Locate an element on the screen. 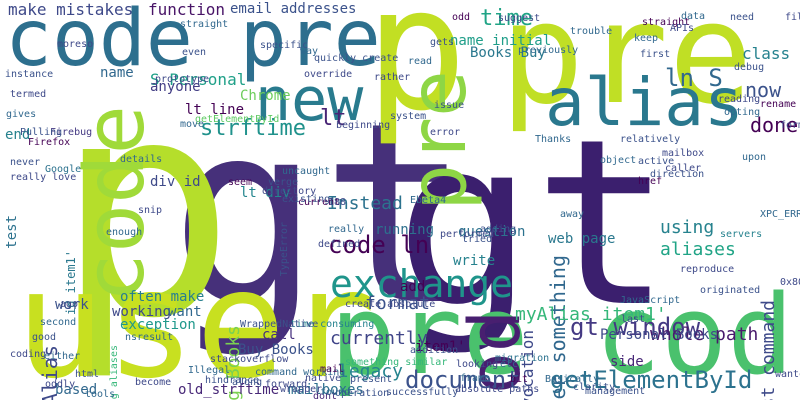 The height and width of the screenshot is (400, 800). word-68: based is located at coordinates (76, 390).